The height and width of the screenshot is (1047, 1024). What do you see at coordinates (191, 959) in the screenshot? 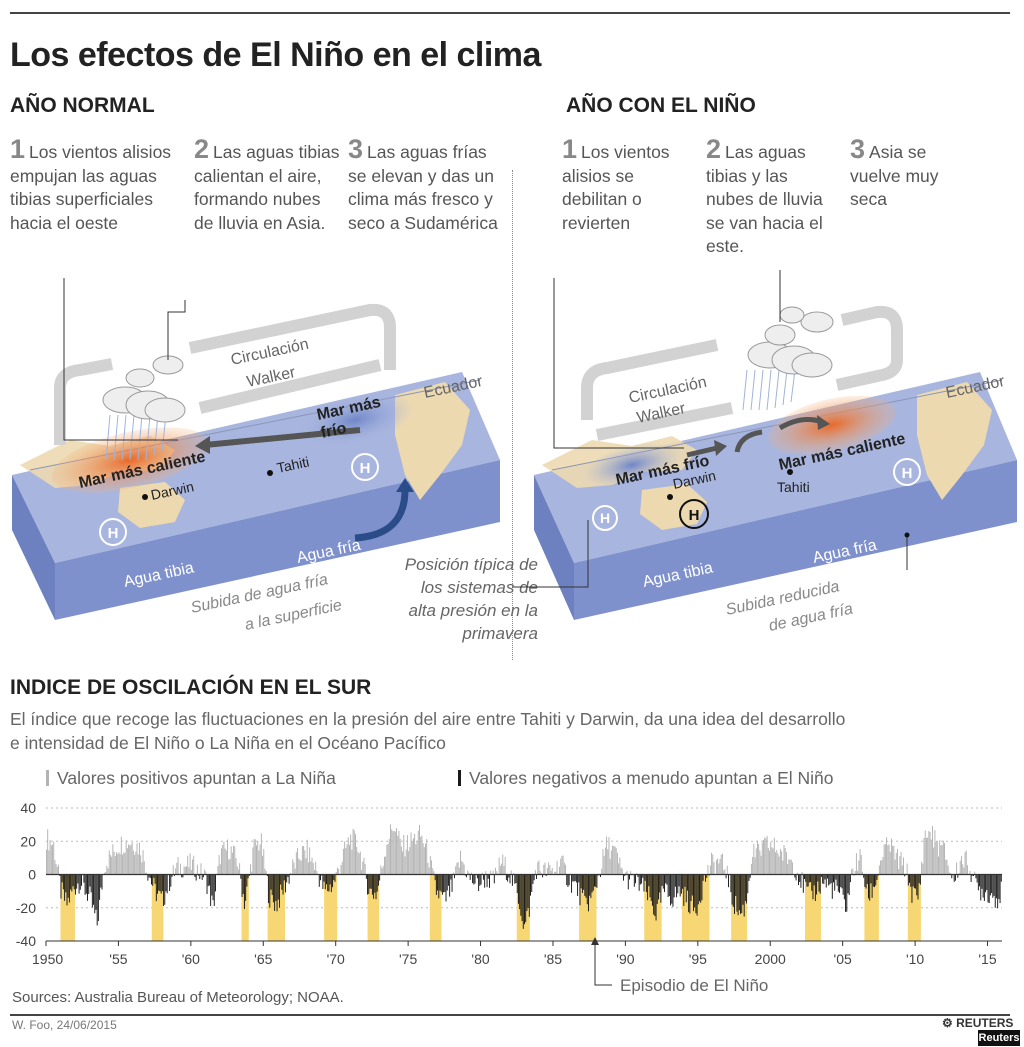
I see `x-tick-label: '60` at bounding box center [191, 959].